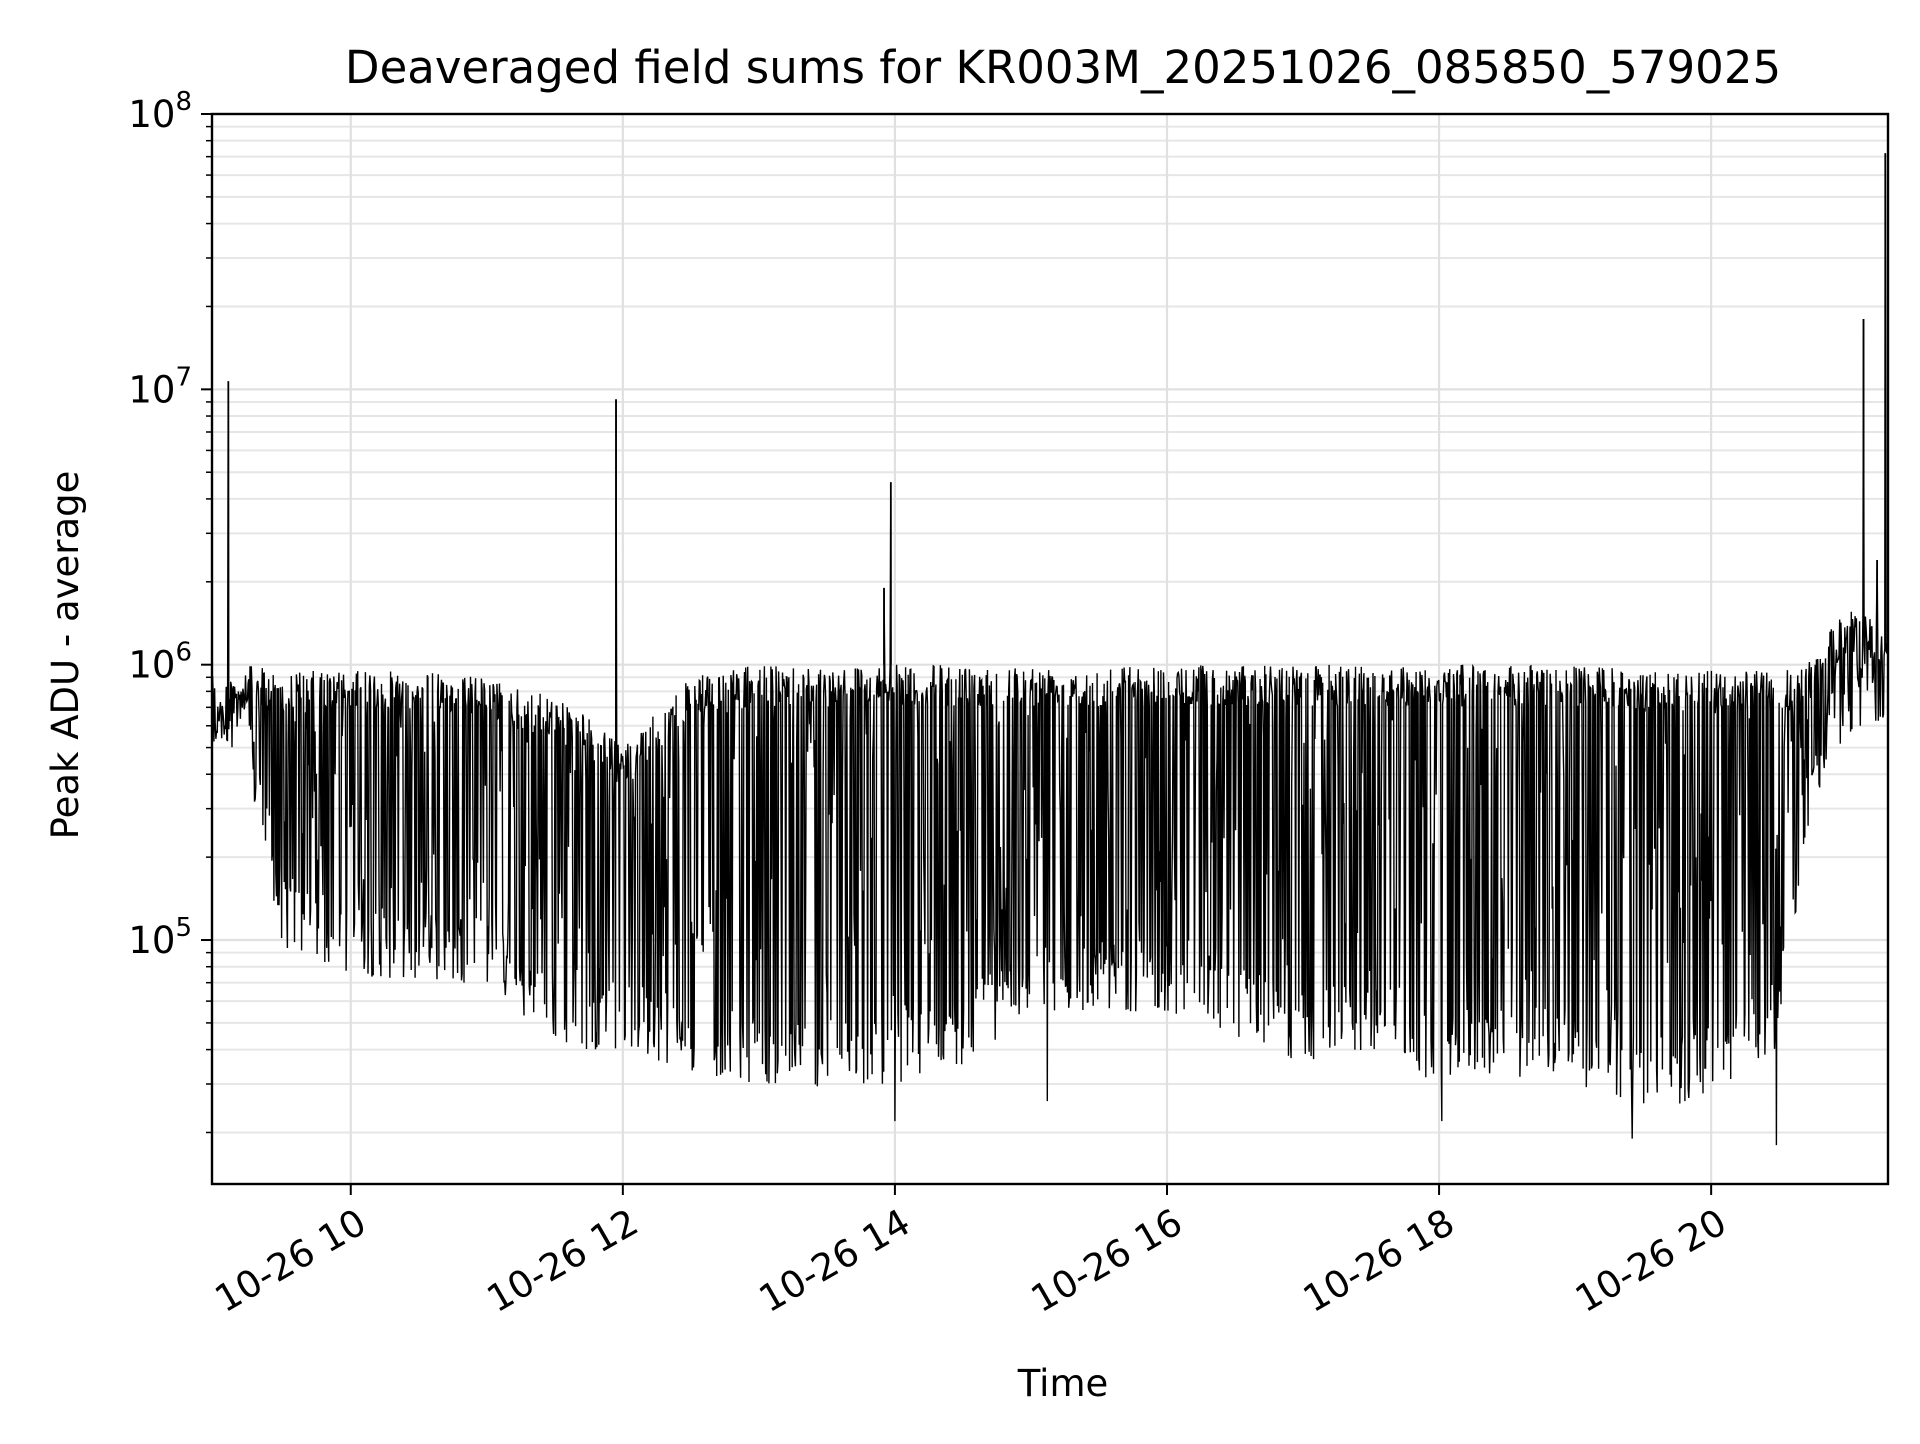  I want to click on y-tick-label: 10⁵, so click(160, 937).